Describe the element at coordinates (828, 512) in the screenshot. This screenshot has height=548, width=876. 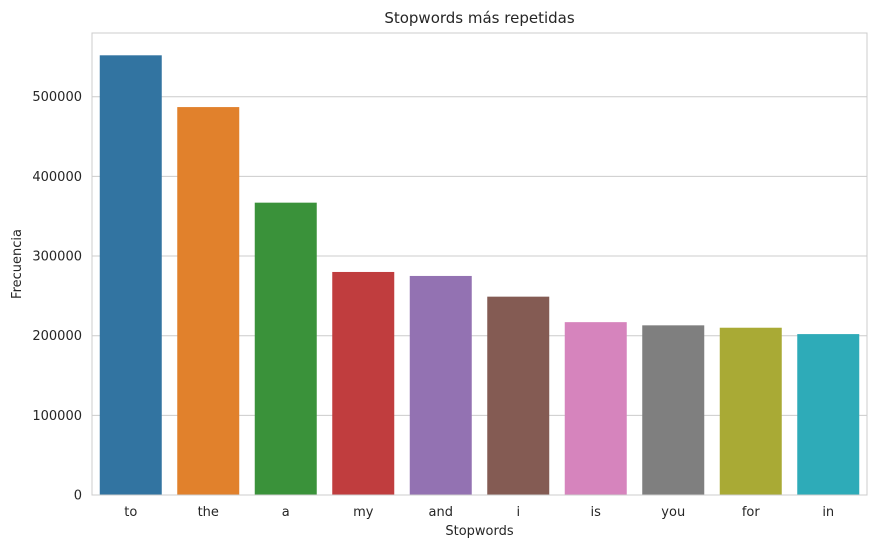
I see `x-tick-label: in` at that location.